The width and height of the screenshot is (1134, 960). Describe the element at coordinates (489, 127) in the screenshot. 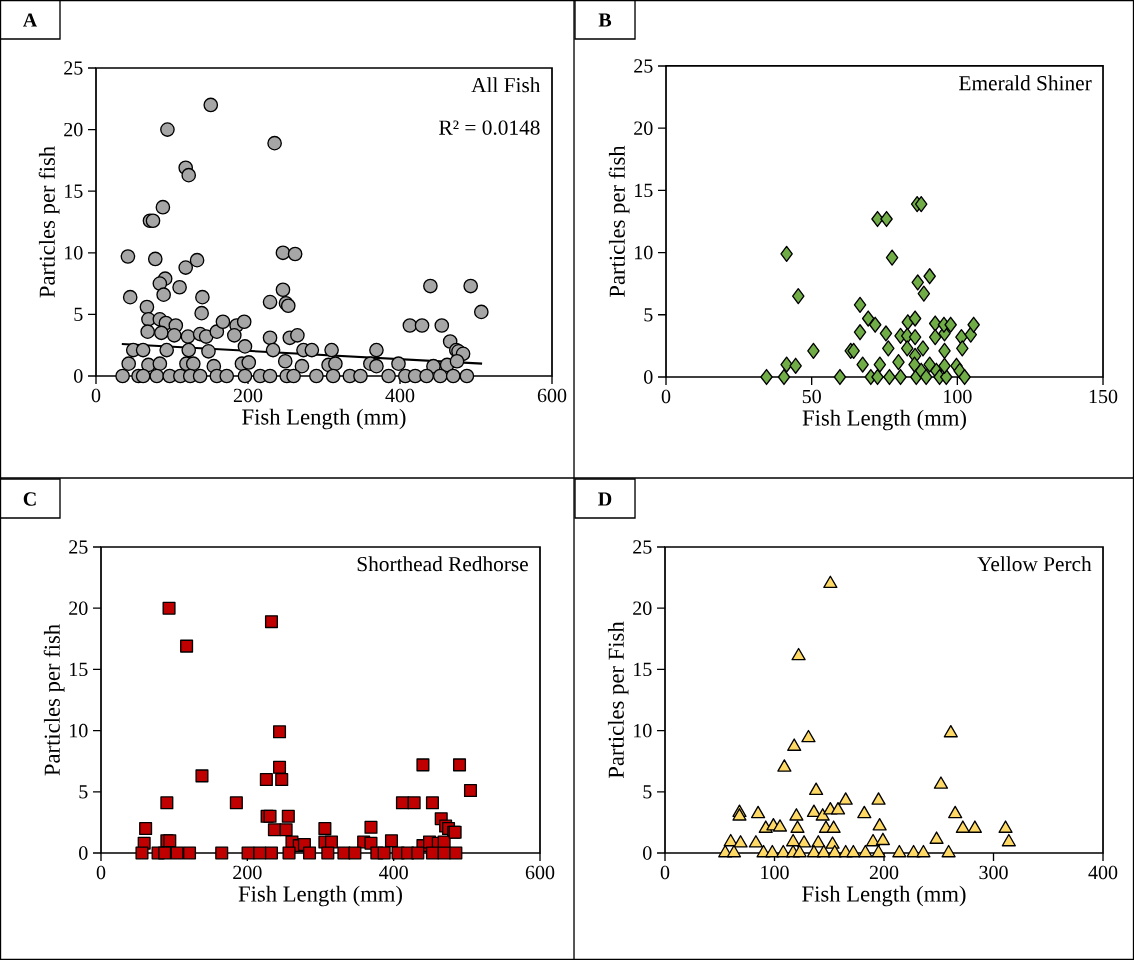

I see `annotation: R² = 0.0148` at that location.